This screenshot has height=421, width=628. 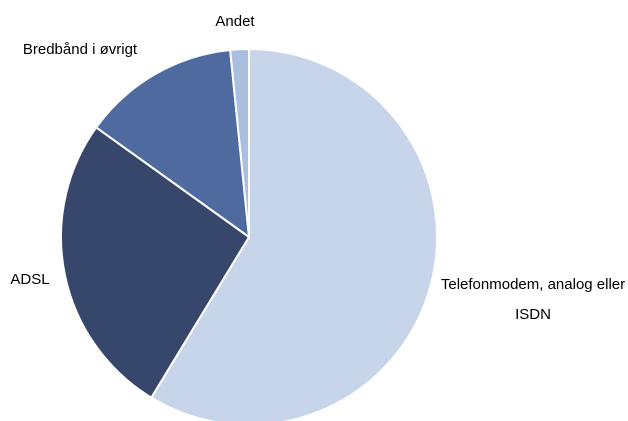 What do you see at coordinates (30, 279) in the screenshot?
I see `slice-label: ADSL` at bounding box center [30, 279].